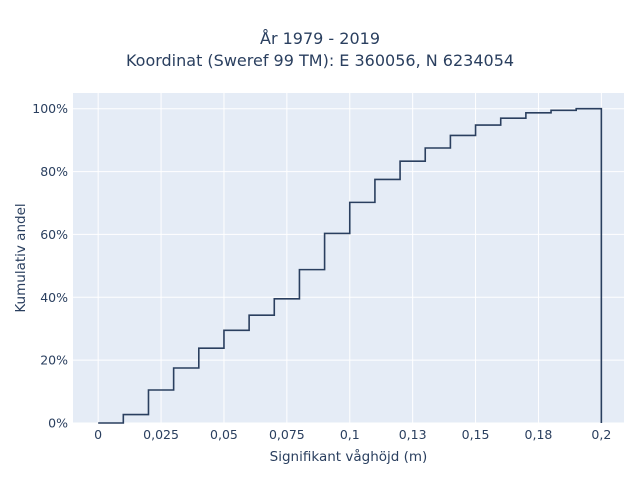 The width and height of the screenshot is (640, 480). Describe the element at coordinates (413, 434) in the screenshot. I see `x-tick-label: 0,13` at that location.